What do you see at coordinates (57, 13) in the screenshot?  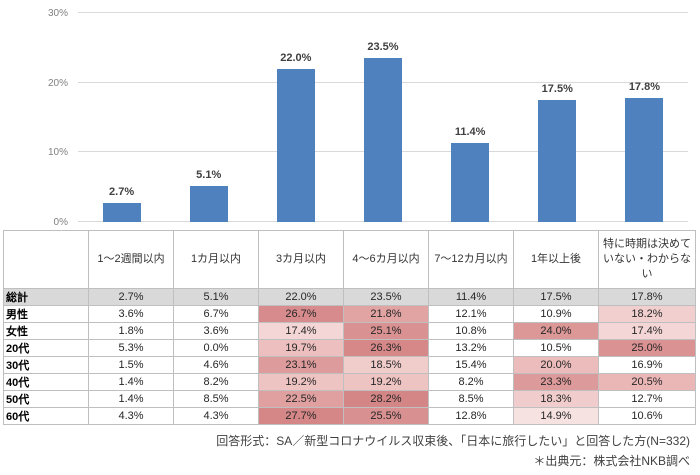 I see `y-axis-tick-label: 30%` at bounding box center [57, 13].